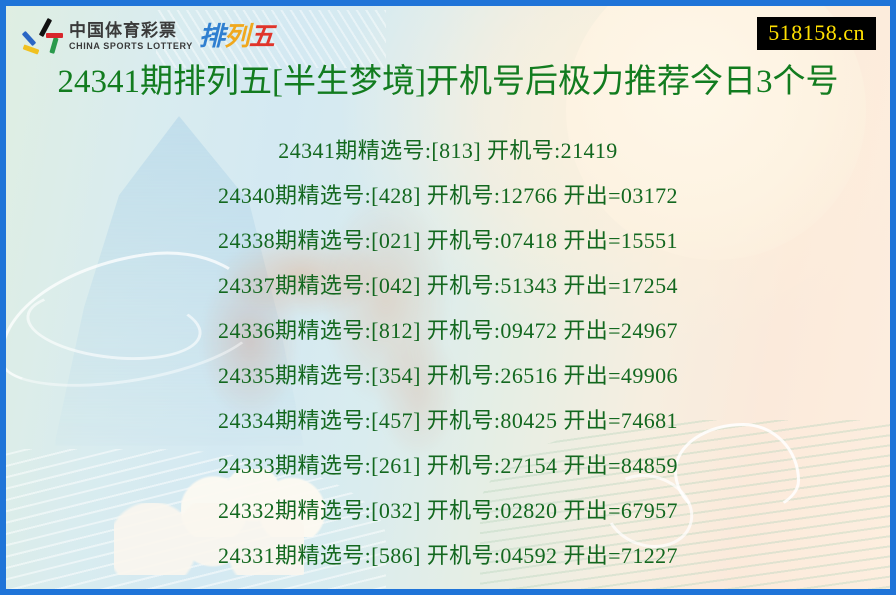 The width and height of the screenshot is (896, 595). I want to click on game-logo-char-3: 五, so click(261, 36).